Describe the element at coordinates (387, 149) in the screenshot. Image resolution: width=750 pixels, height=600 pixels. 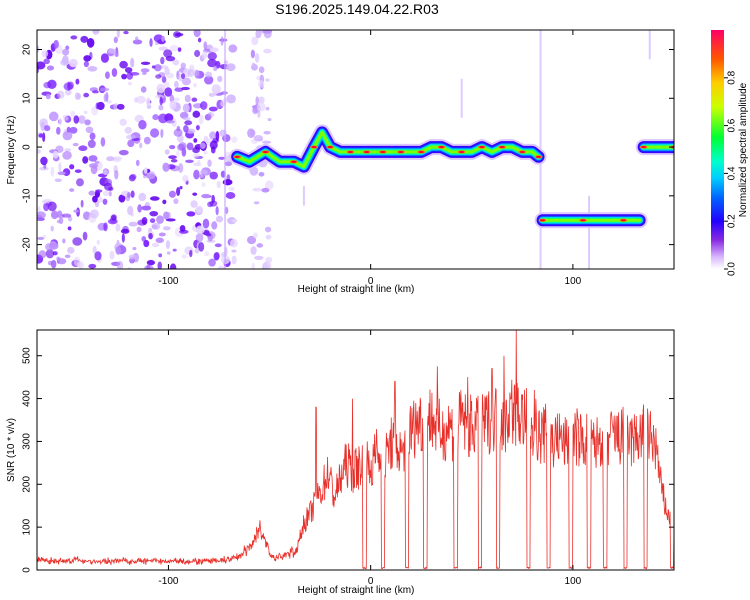
I see `doppler-track` at that location.